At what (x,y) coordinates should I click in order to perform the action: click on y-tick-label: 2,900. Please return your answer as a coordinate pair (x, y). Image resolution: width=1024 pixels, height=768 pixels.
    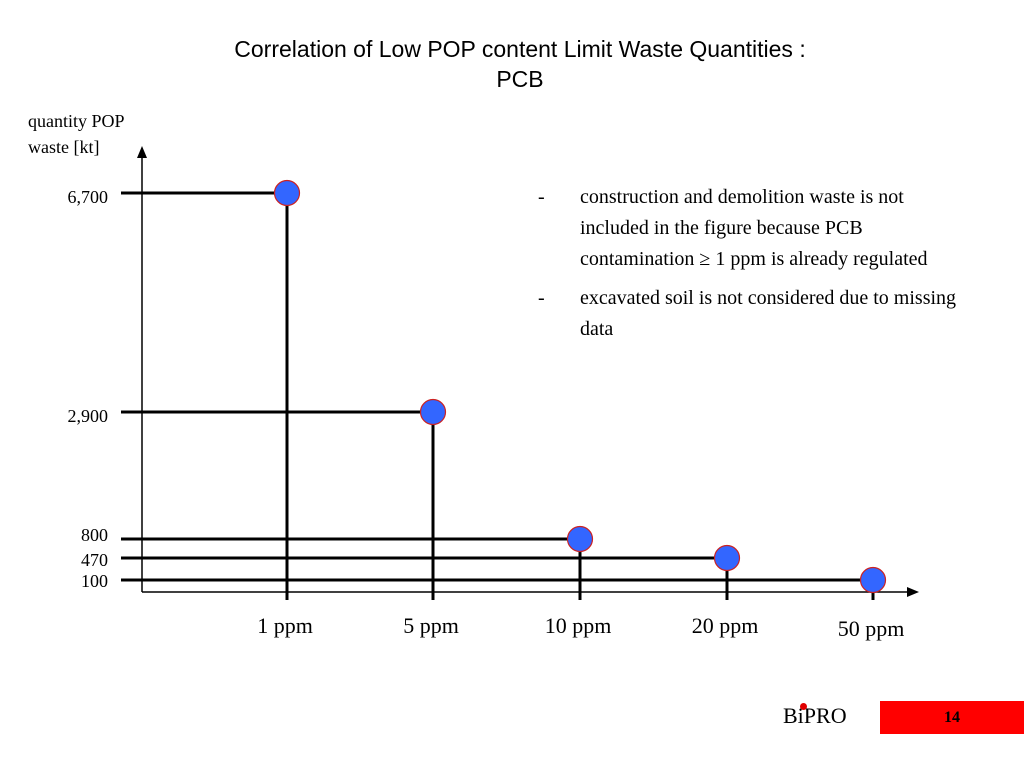
    Looking at the image, I should click on (88, 416).